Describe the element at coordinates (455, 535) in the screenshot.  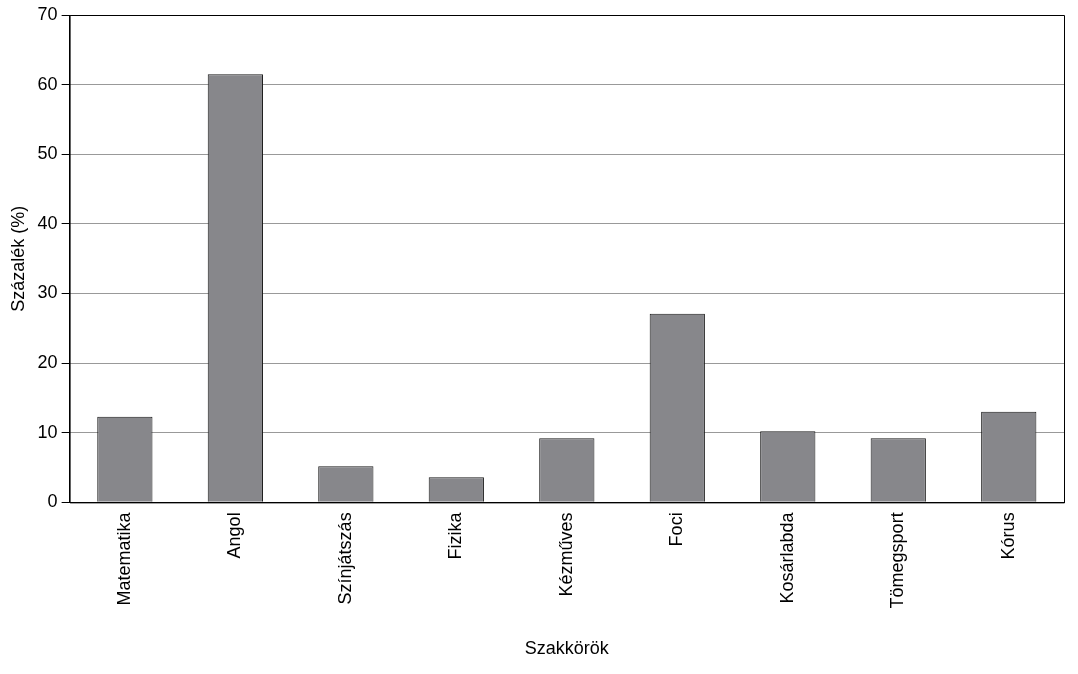
I see `x-tick-label: Fizika` at that location.